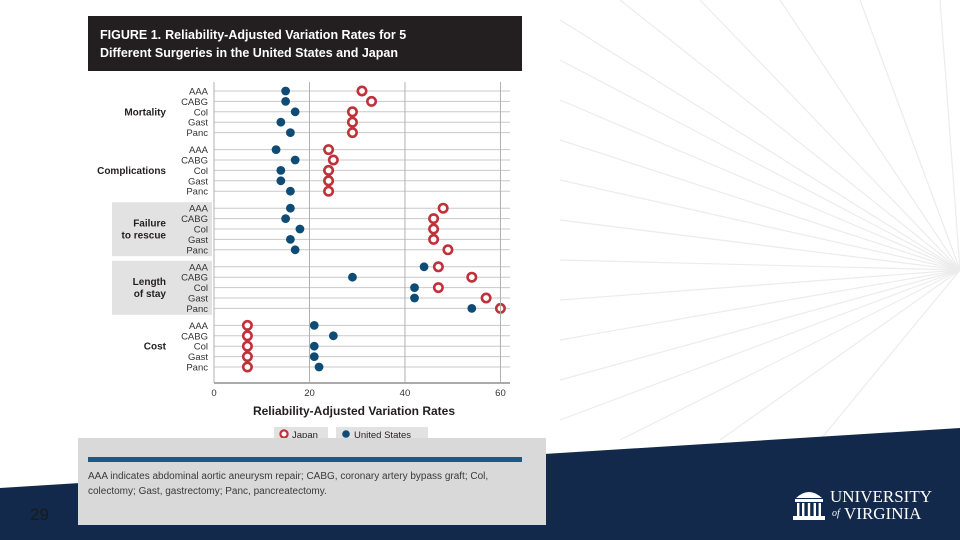 Image resolution: width=960 pixels, height=540 pixels. Describe the element at coordinates (305, 459) in the screenshot. I see `footer-rule` at that location.